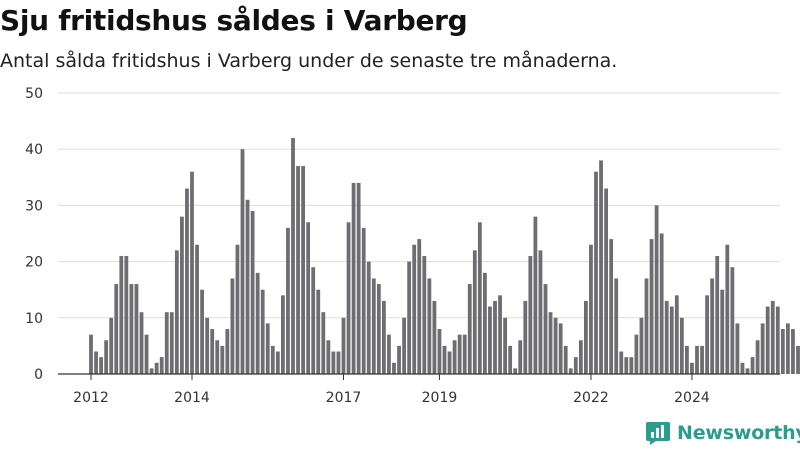 The width and height of the screenshot is (800, 450). I want to click on x-tick-label: 2022, so click(591, 398).